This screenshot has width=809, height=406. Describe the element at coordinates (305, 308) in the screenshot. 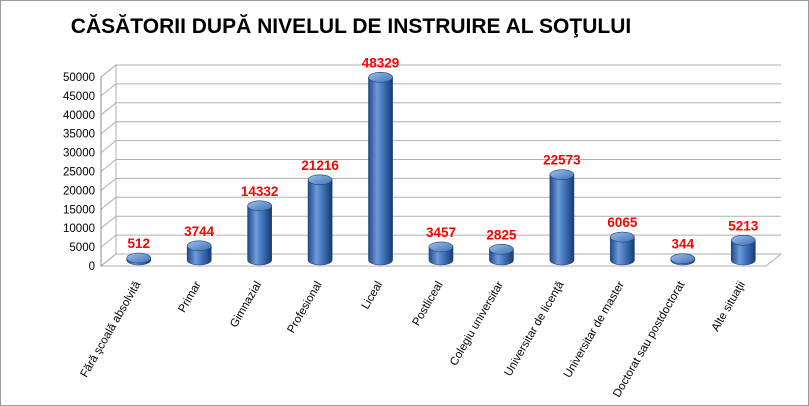

I see `x-tick-label: Profesional` at that location.